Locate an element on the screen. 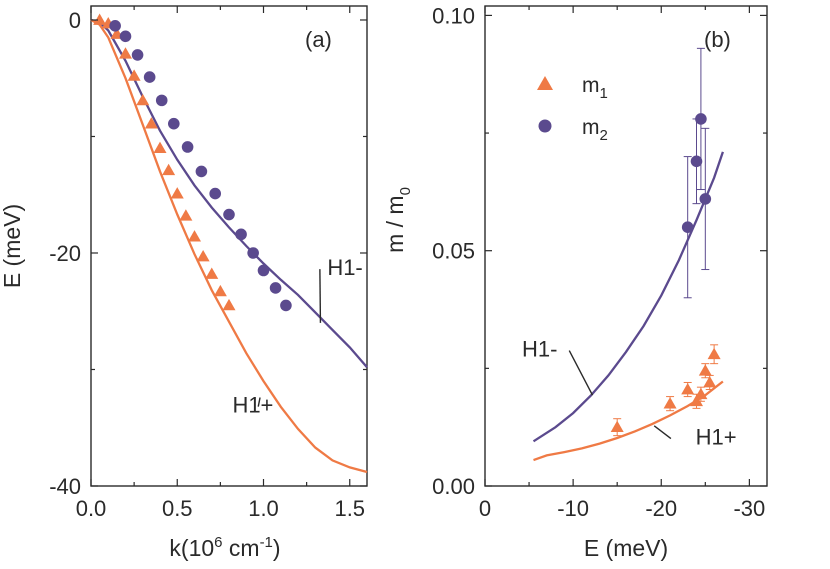 The width and height of the screenshot is (830, 569). panel-b-xtick-label: -30 is located at coordinates (749, 508).